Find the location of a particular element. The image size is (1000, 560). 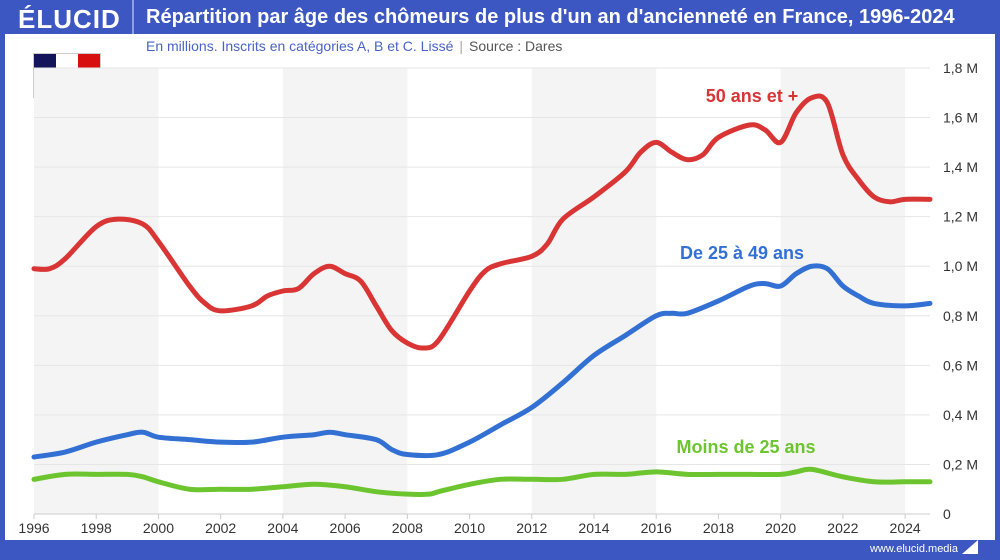

x-tick-label: 2018 is located at coordinates (718, 528).